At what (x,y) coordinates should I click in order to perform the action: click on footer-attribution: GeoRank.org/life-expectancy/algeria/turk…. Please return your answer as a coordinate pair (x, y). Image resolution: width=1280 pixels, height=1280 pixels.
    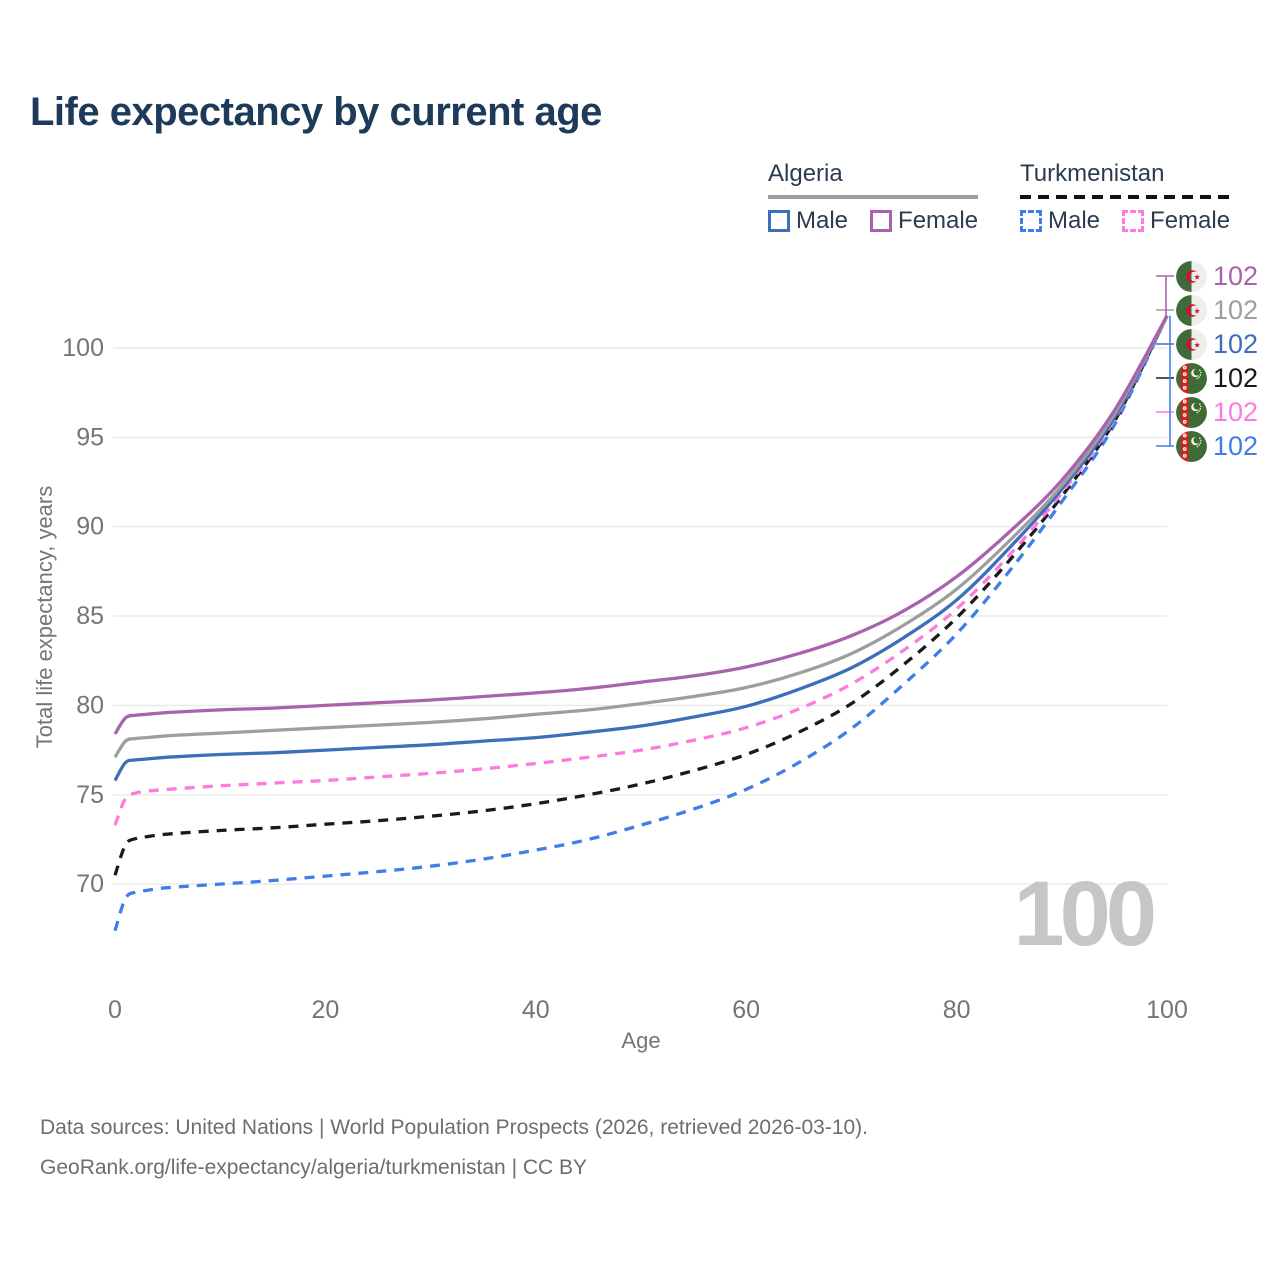
    Looking at the image, I should click on (314, 1167).